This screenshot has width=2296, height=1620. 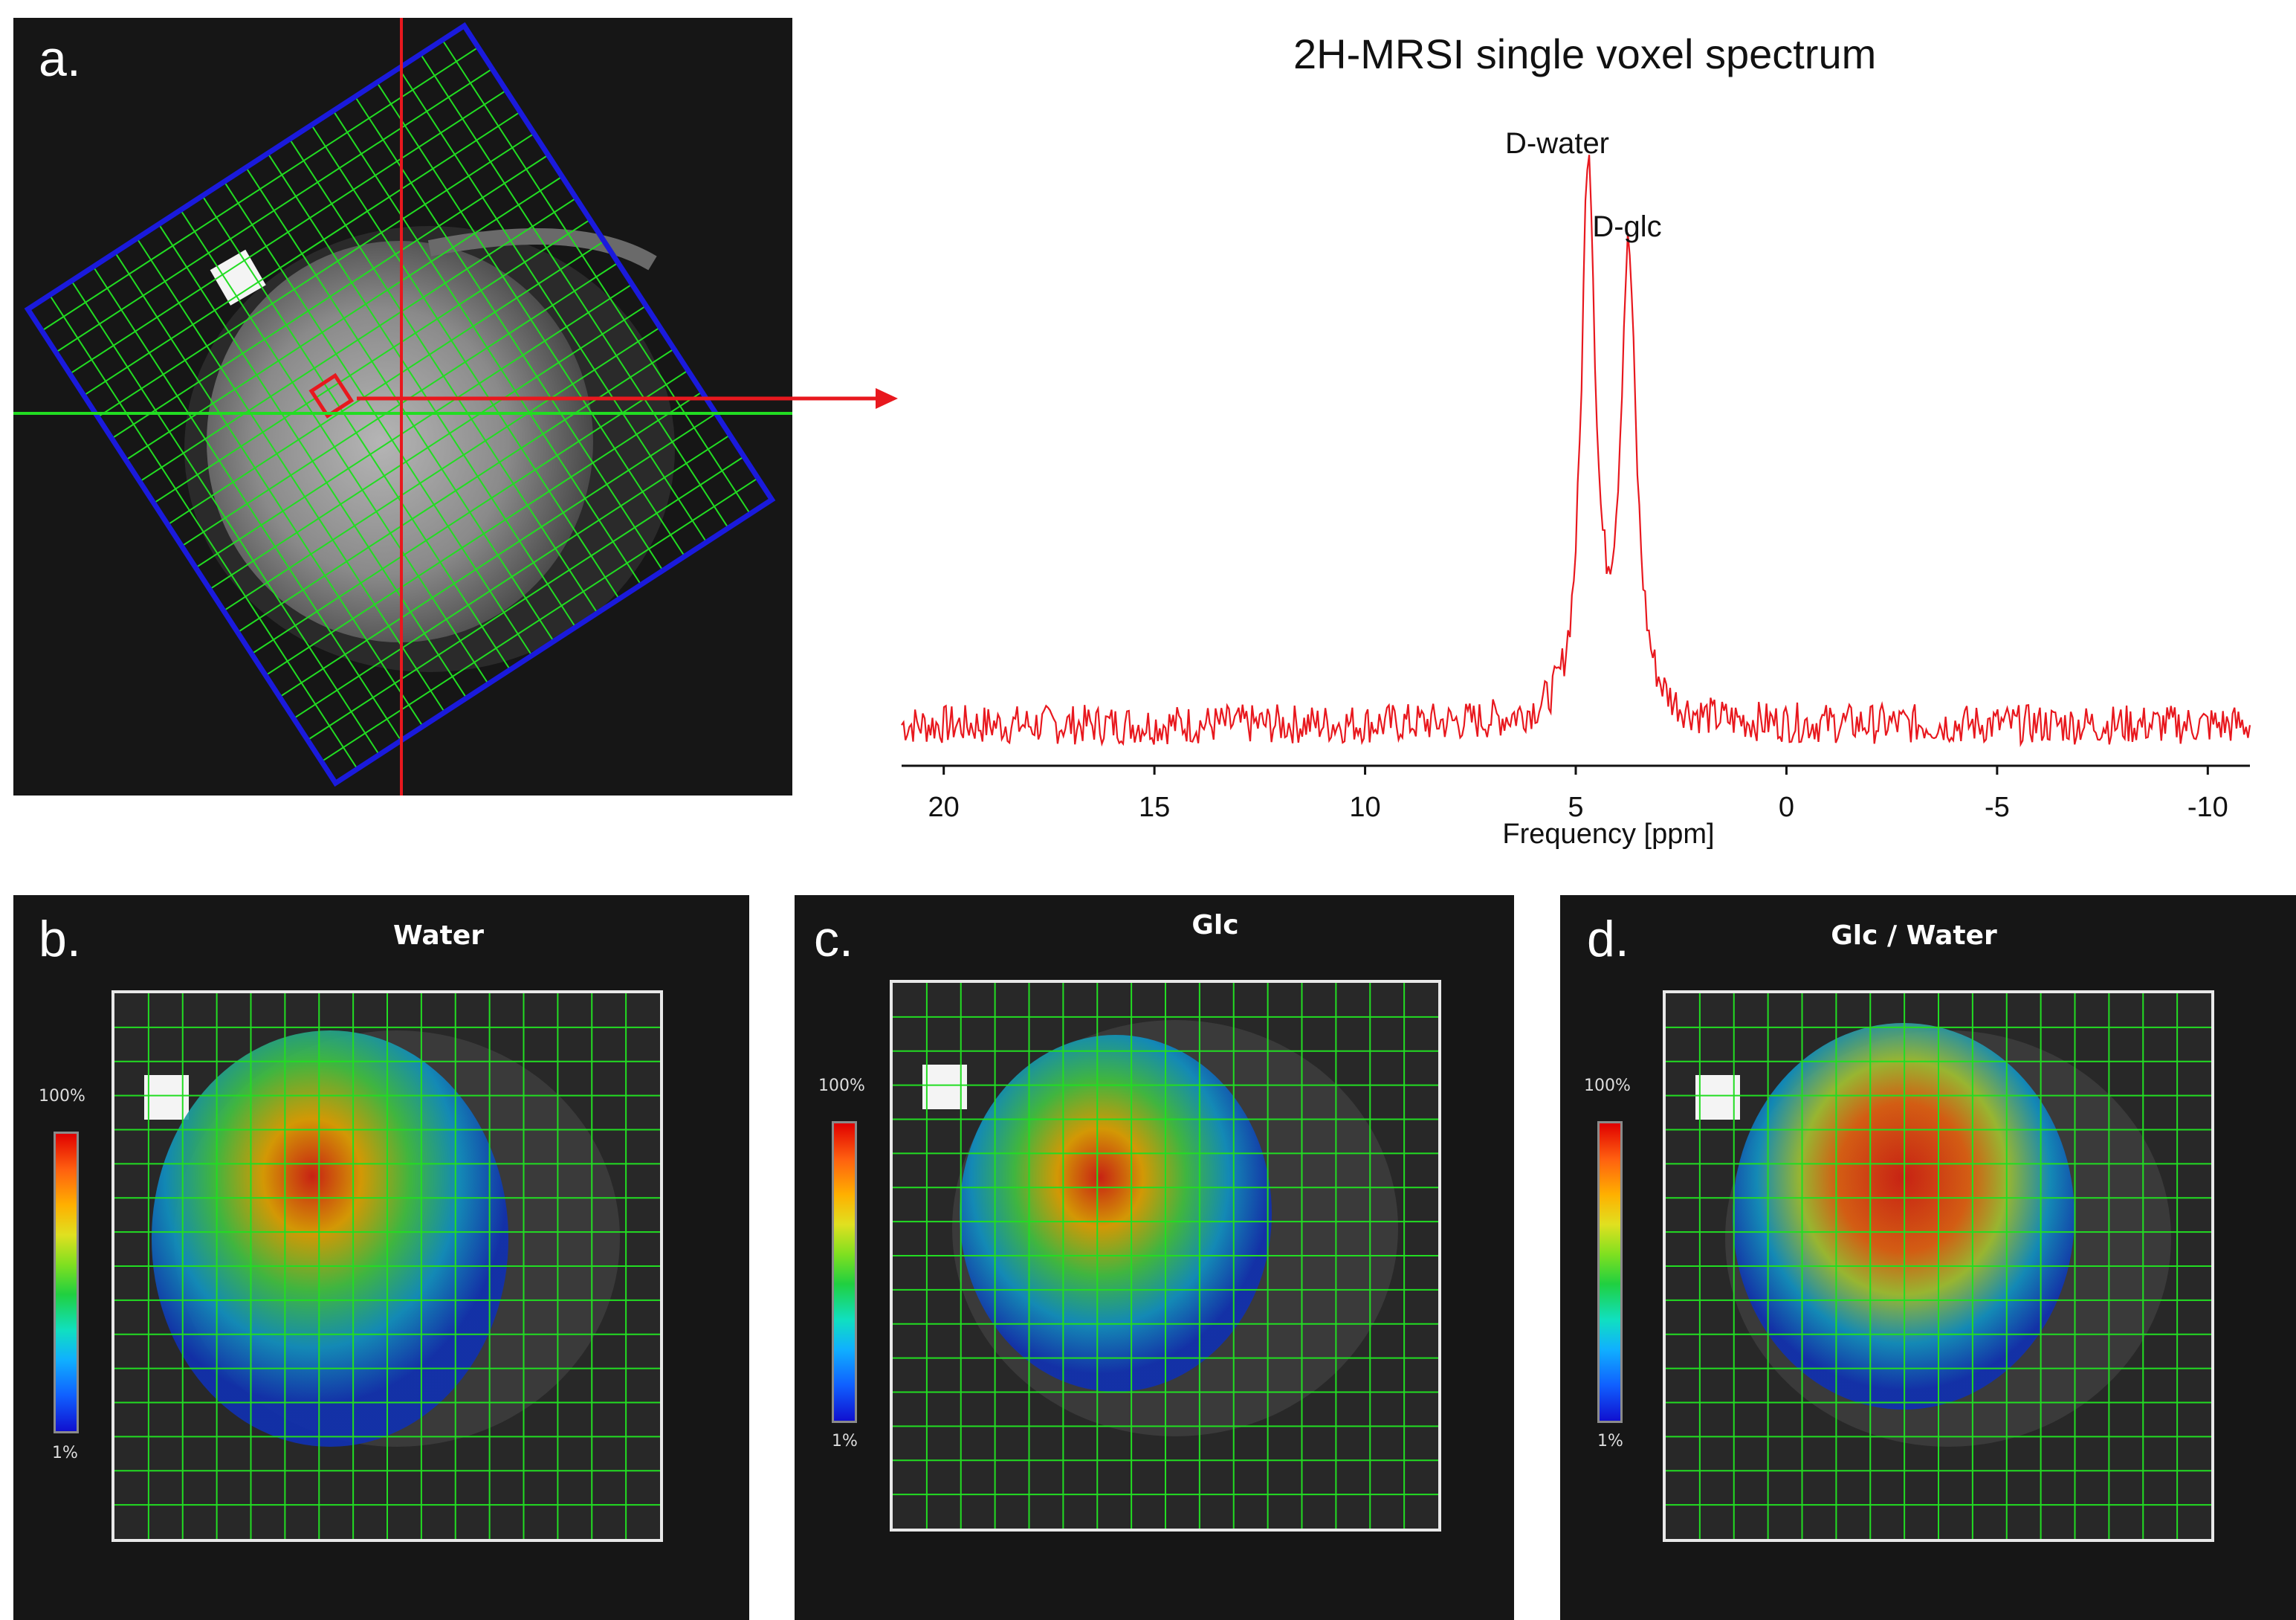 I want to click on selected-voxel, so click(x=331, y=395).